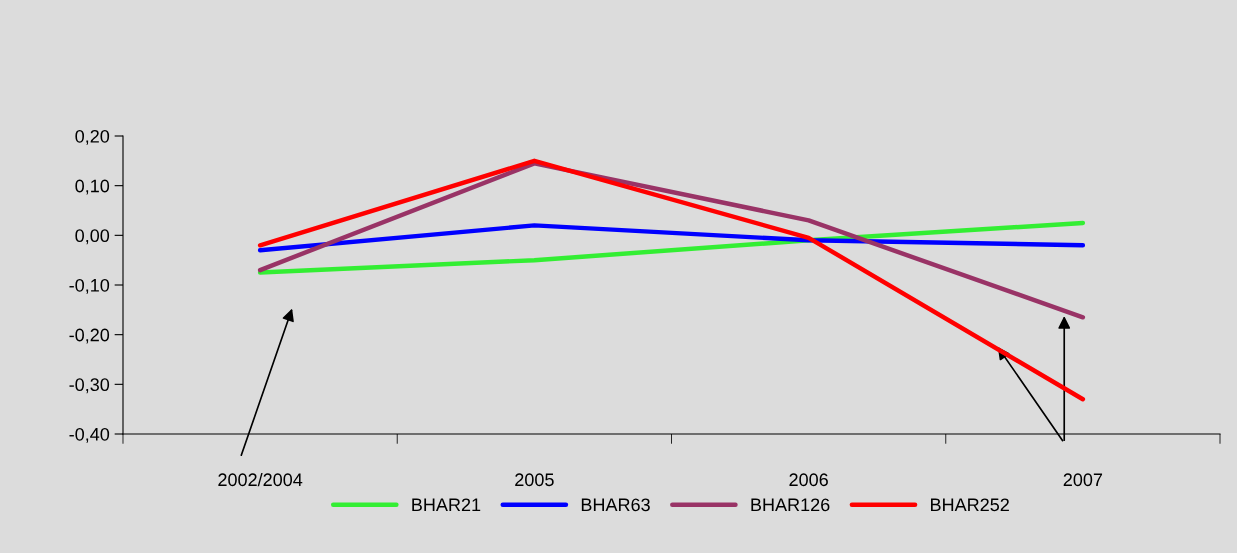 The height and width of the screenshot is (553, 1237). I want to click on legend-label: BHAR21, so click(446, 505).